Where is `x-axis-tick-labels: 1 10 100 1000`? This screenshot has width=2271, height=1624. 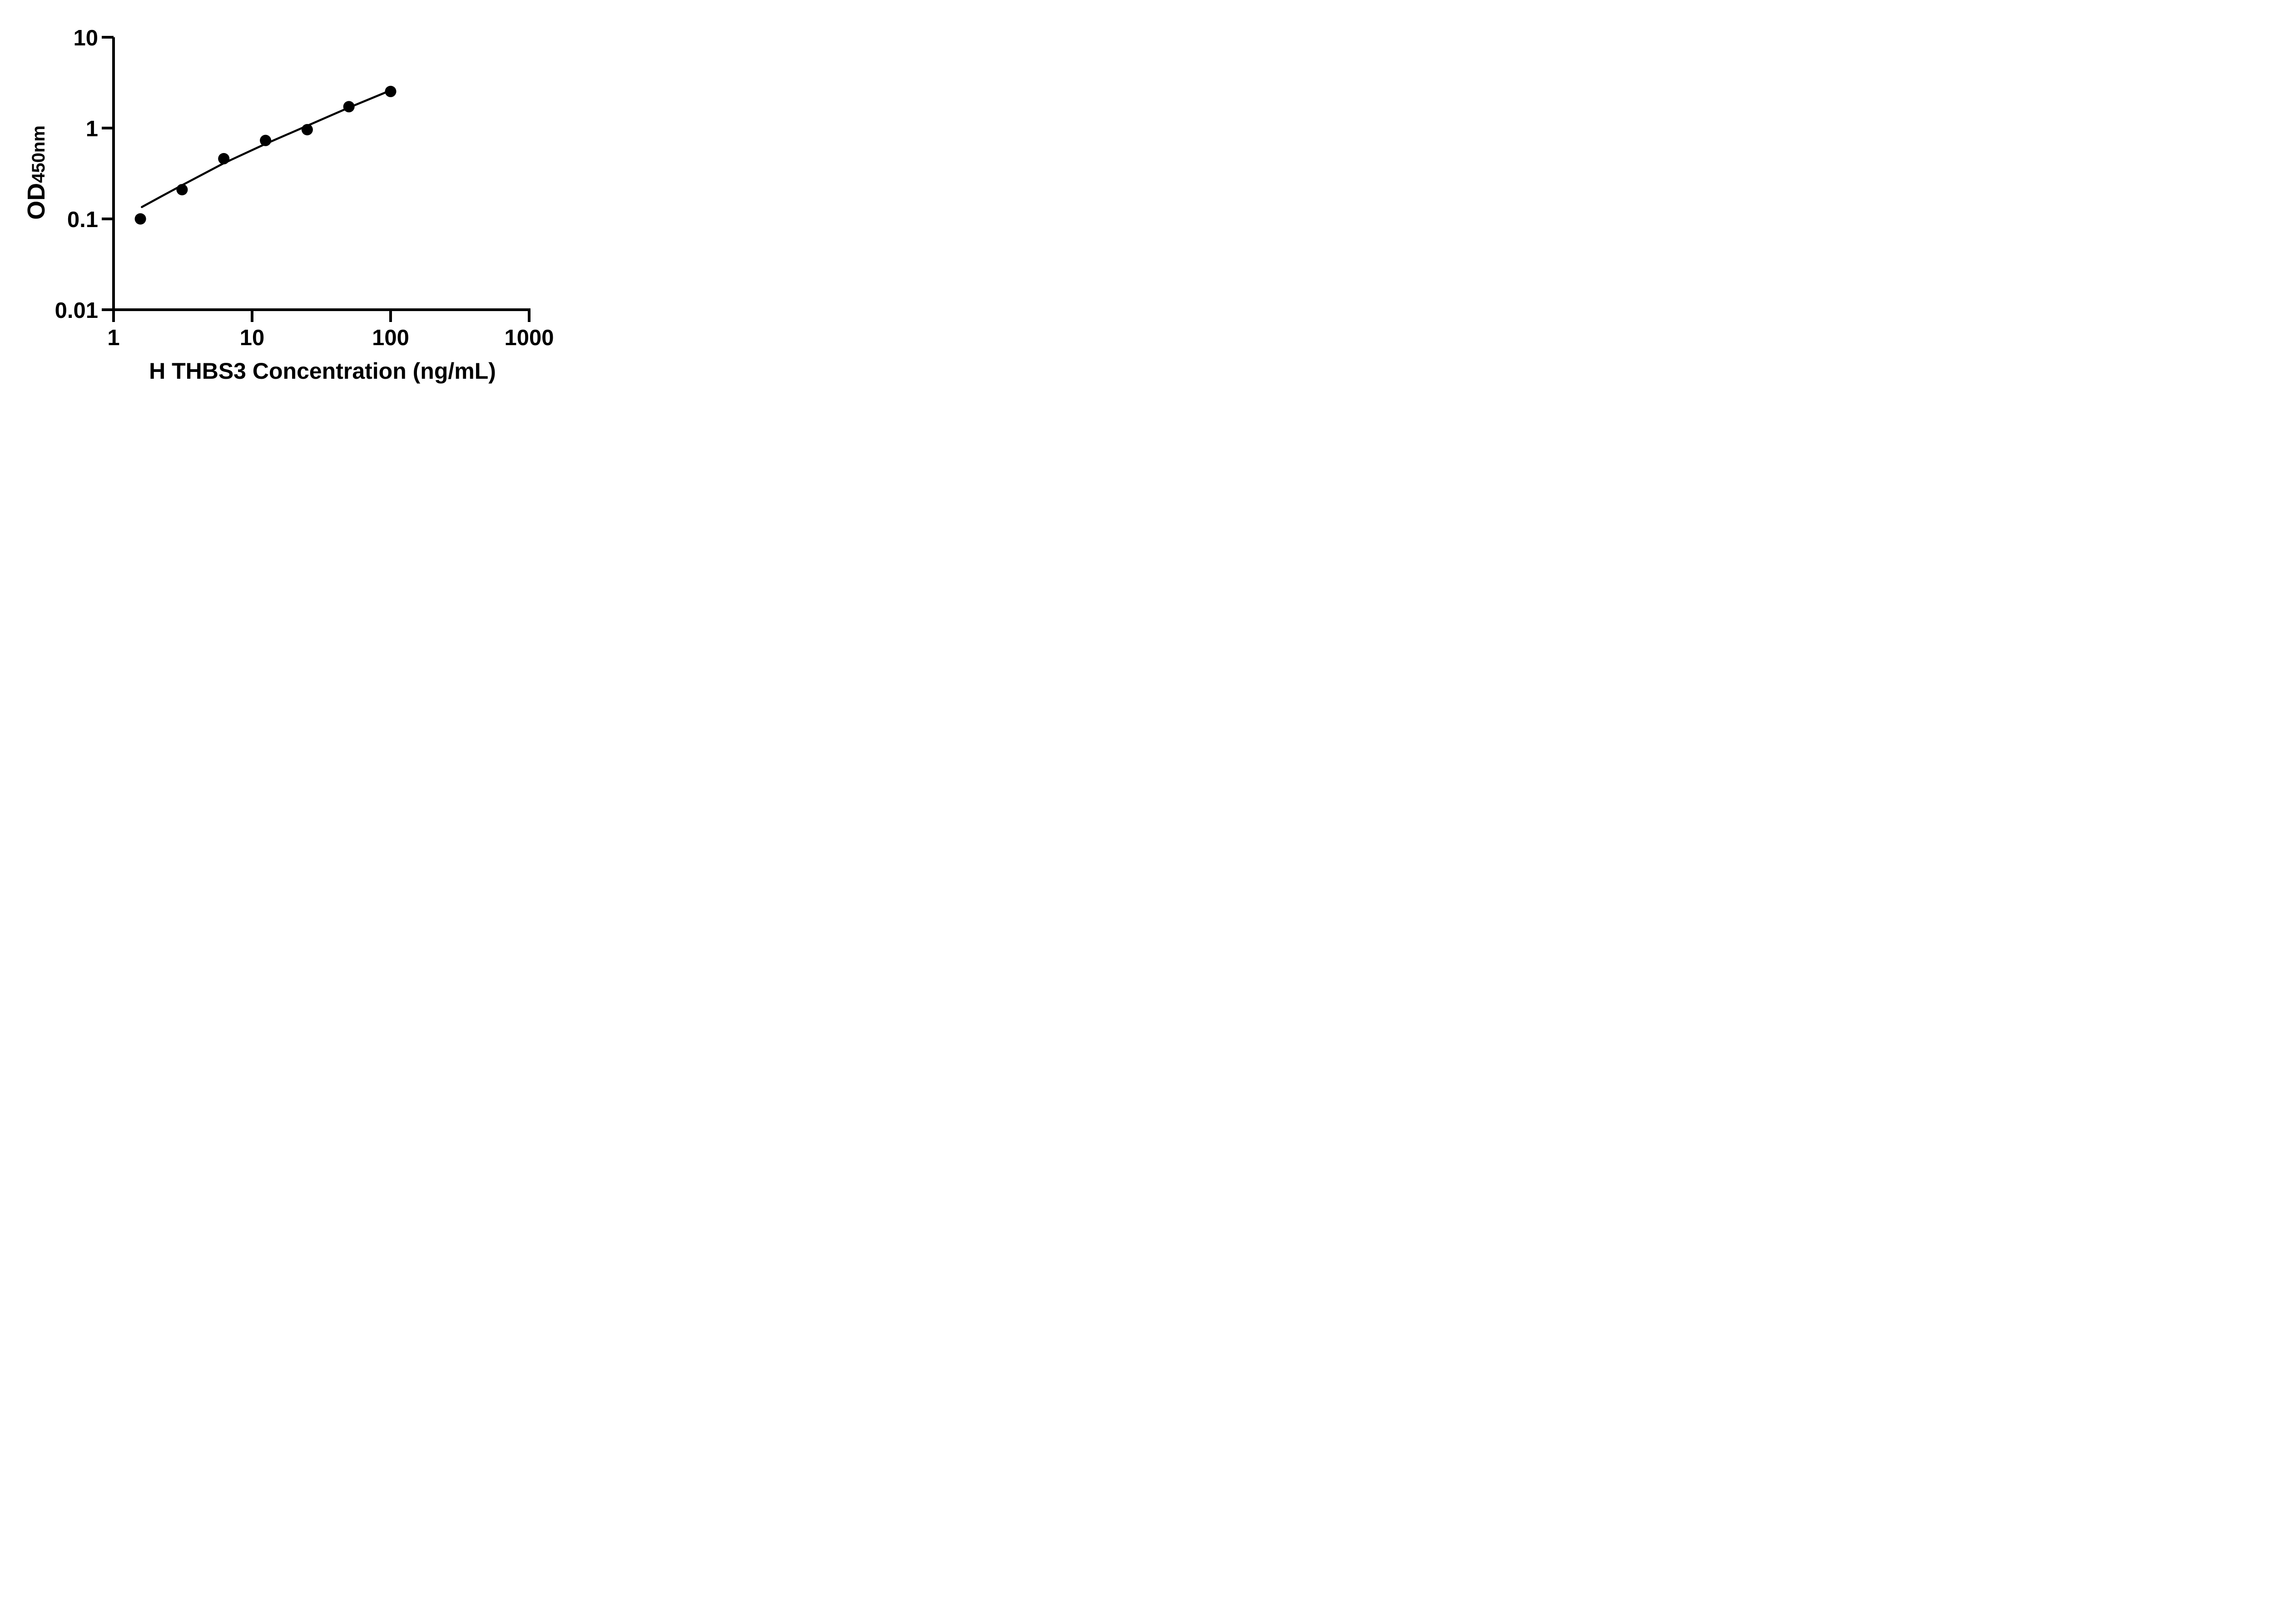
x-axis-tick-labels: 1 10 100 1000 is located at coordinates (330, 338).